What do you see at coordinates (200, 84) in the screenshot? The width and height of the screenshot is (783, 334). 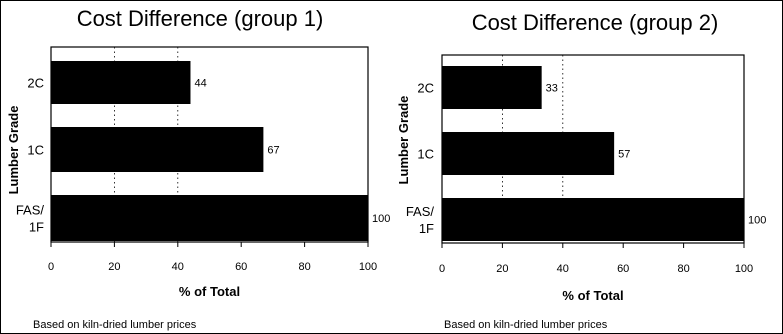 I see `data-label: 44` at bounding box center [200, 84].